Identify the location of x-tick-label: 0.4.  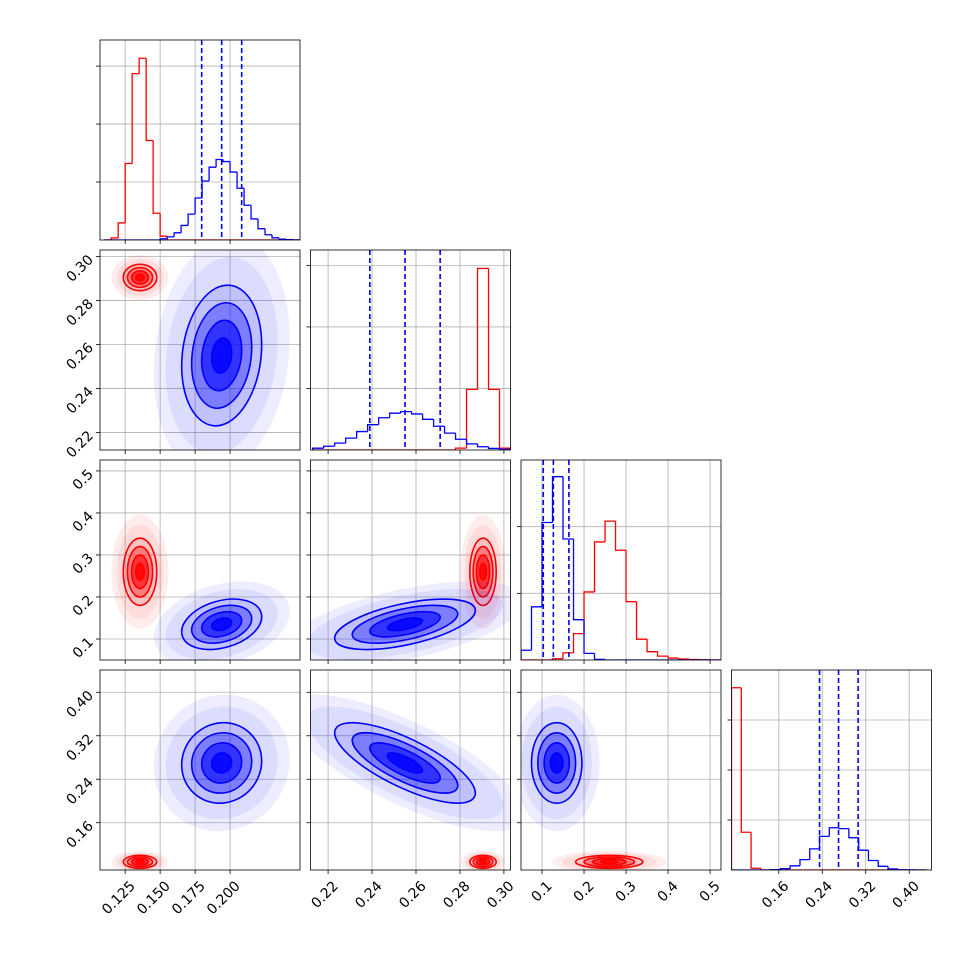
(668, 891).